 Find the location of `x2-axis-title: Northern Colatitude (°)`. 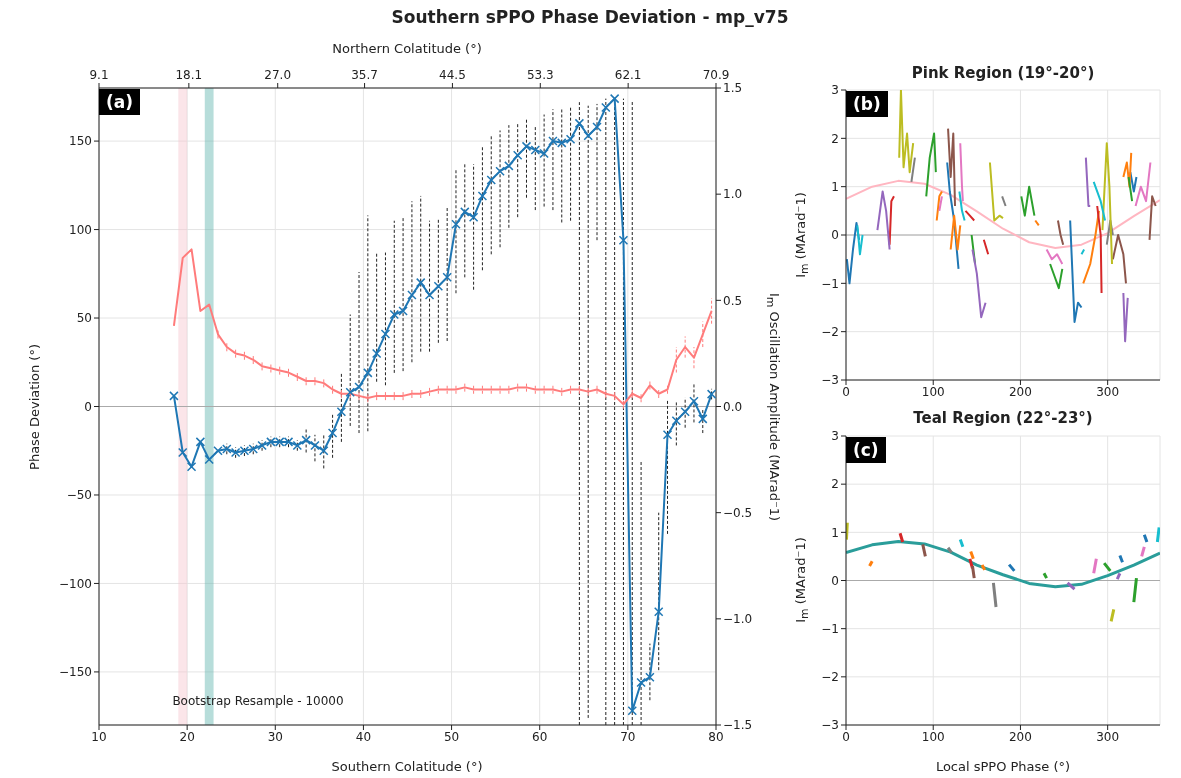

x2-axis-title: Northern Colatitude (°) is located at coordinates (407, 48).